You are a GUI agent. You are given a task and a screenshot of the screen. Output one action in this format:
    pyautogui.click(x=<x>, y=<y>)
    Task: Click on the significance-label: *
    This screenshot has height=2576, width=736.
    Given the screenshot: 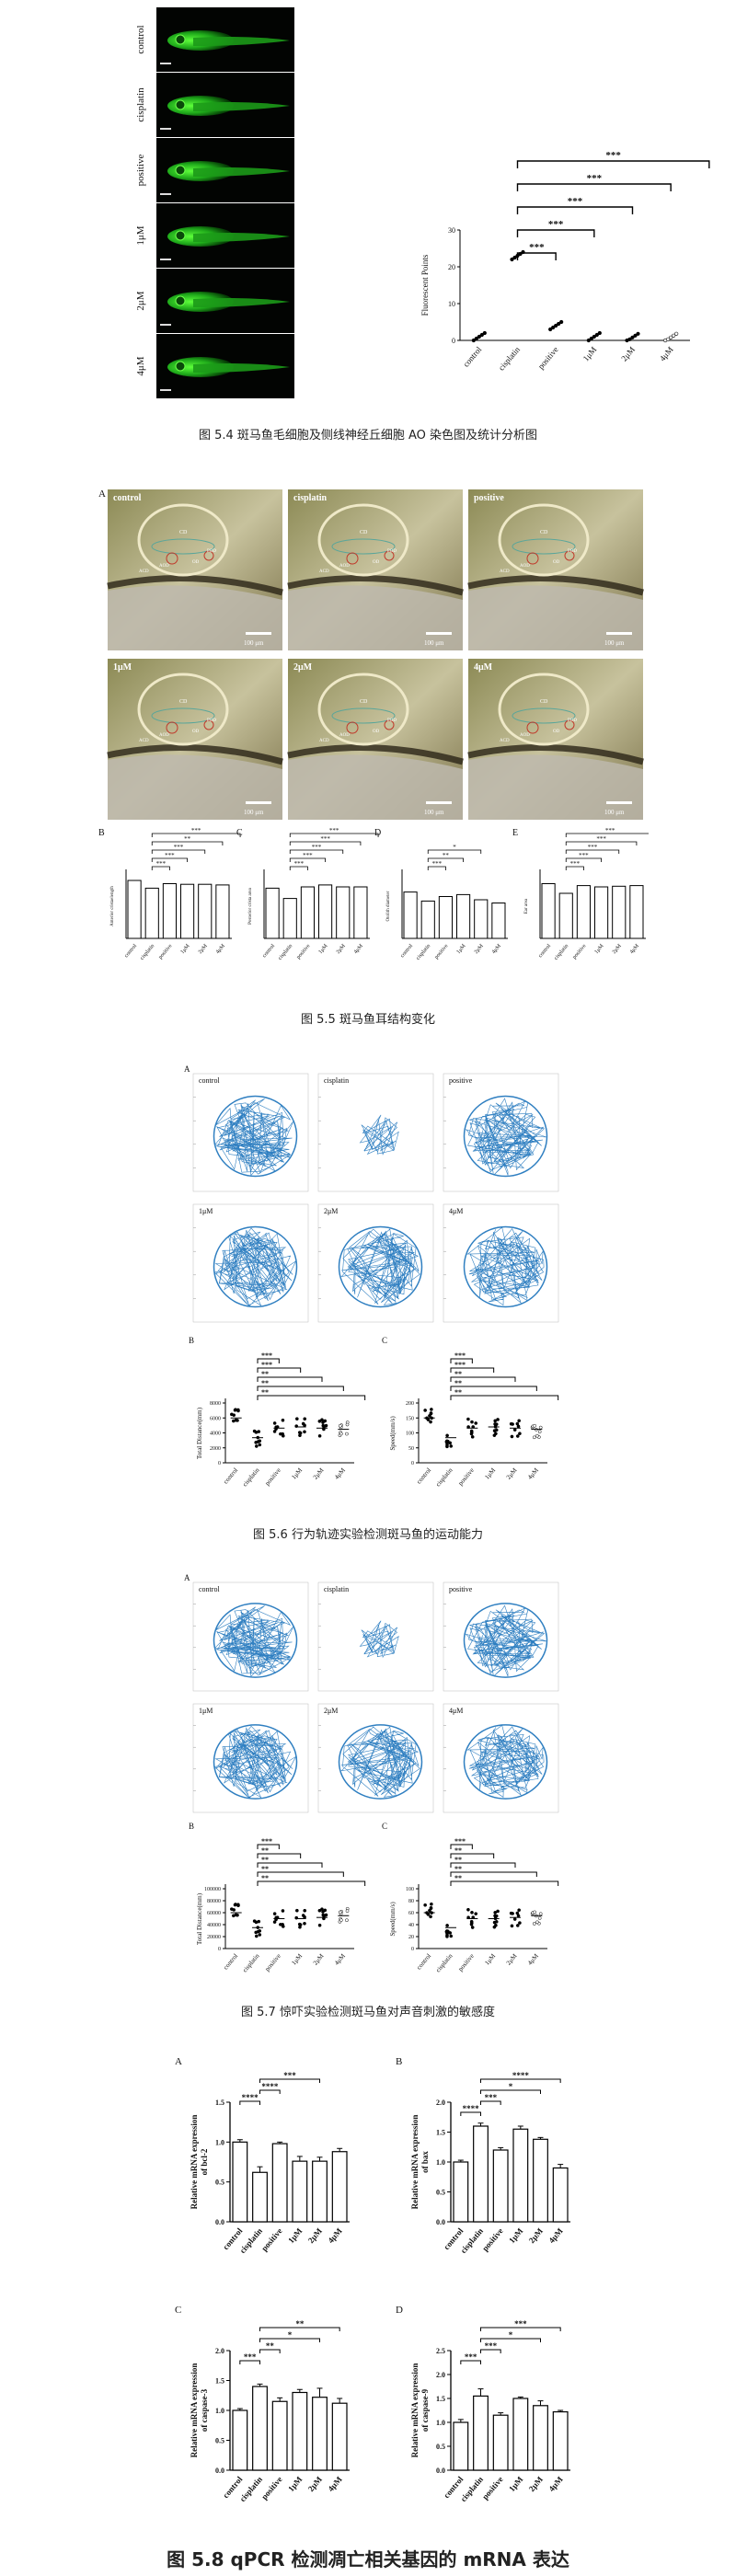 What is the action you would take?
    pyautogui.click(x=290, y=2335)
    